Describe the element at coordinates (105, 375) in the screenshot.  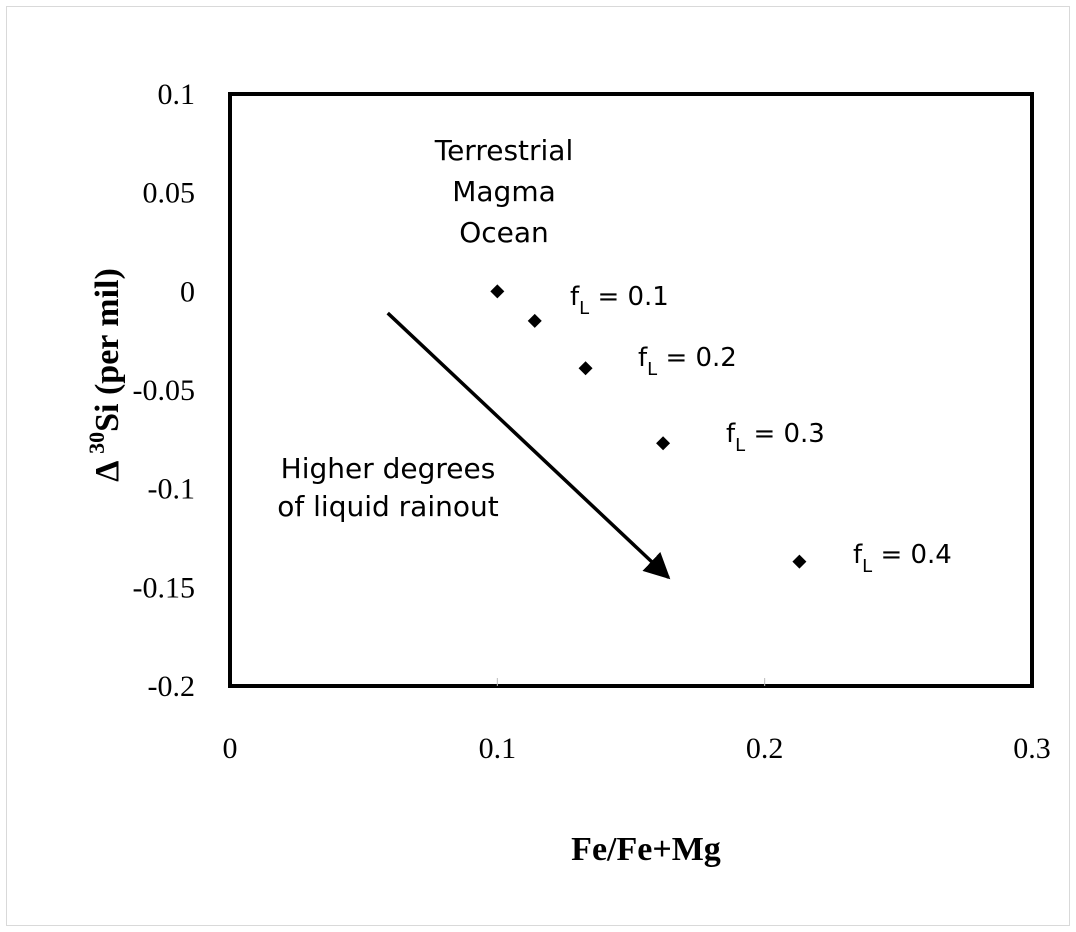
I see `y-axis-title: Δ 30Si (per mil)` at that location.